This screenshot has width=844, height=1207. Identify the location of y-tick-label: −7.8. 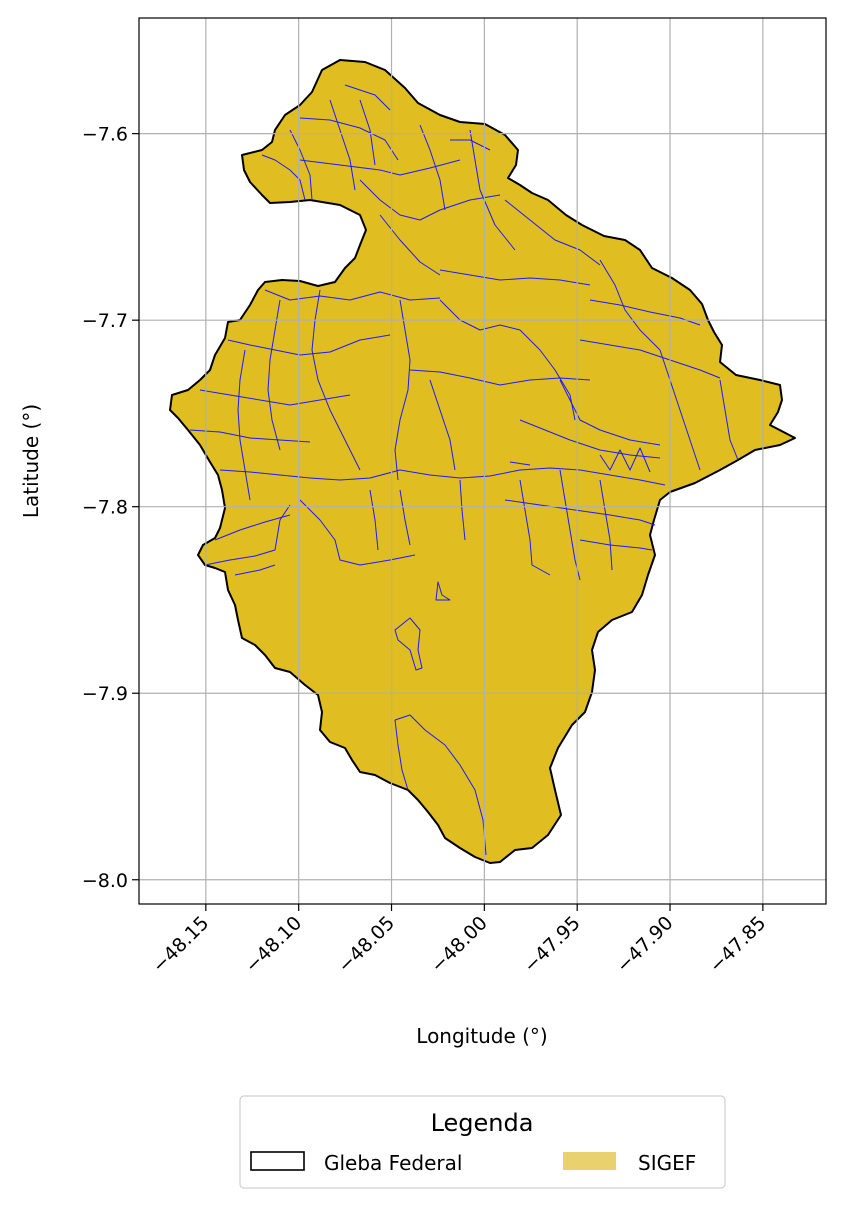
(105, 508).